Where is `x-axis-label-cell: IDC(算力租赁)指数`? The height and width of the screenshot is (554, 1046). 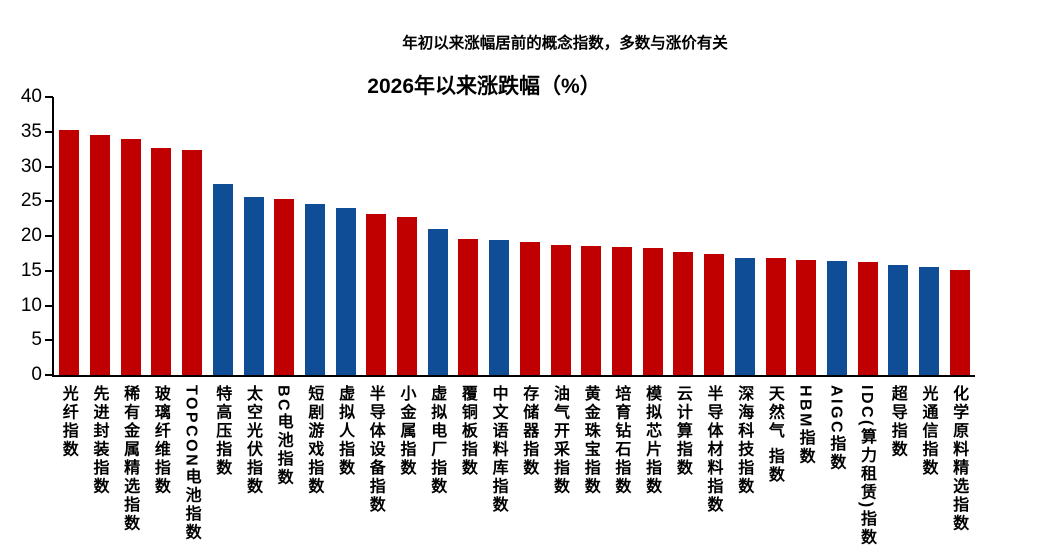 x-axis-label-cell: IDC(算力租赁)指数 is located at coordinates (865, 469).